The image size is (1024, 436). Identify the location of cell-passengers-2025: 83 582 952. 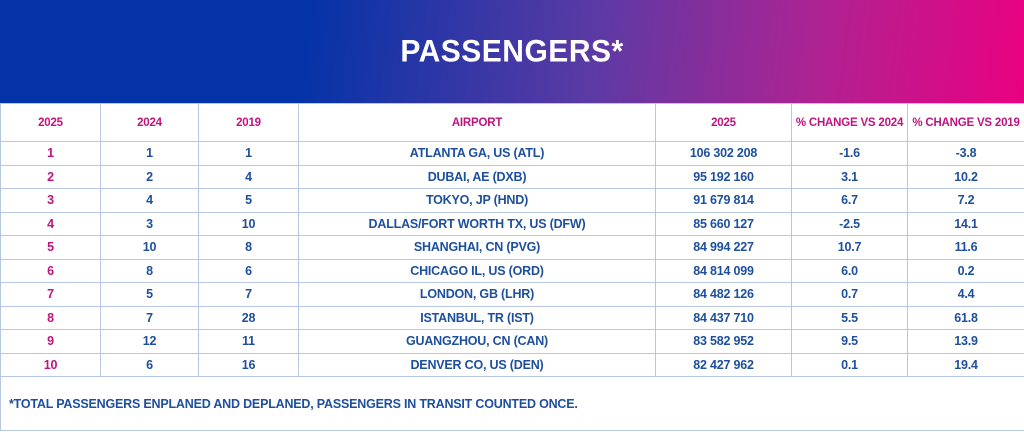
(723, 341).